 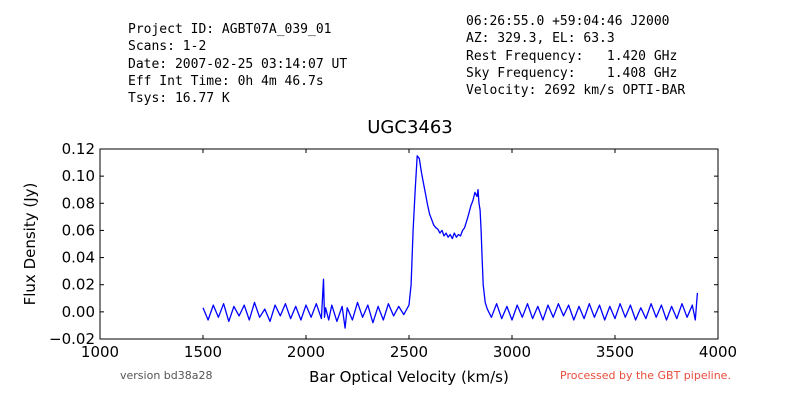 What do you see at coordinates (78, 203) in the screenshot?
I see `y-tick-label: 0.08` at bounding box center [78, 203].